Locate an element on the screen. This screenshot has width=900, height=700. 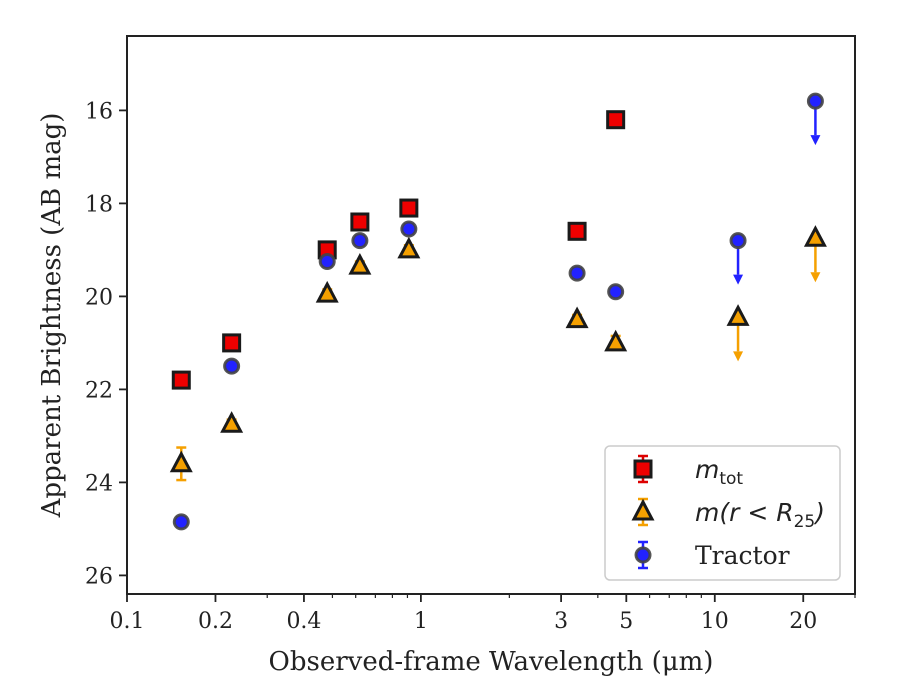
legend-entry: mtot is located at coordinates (688, 471).